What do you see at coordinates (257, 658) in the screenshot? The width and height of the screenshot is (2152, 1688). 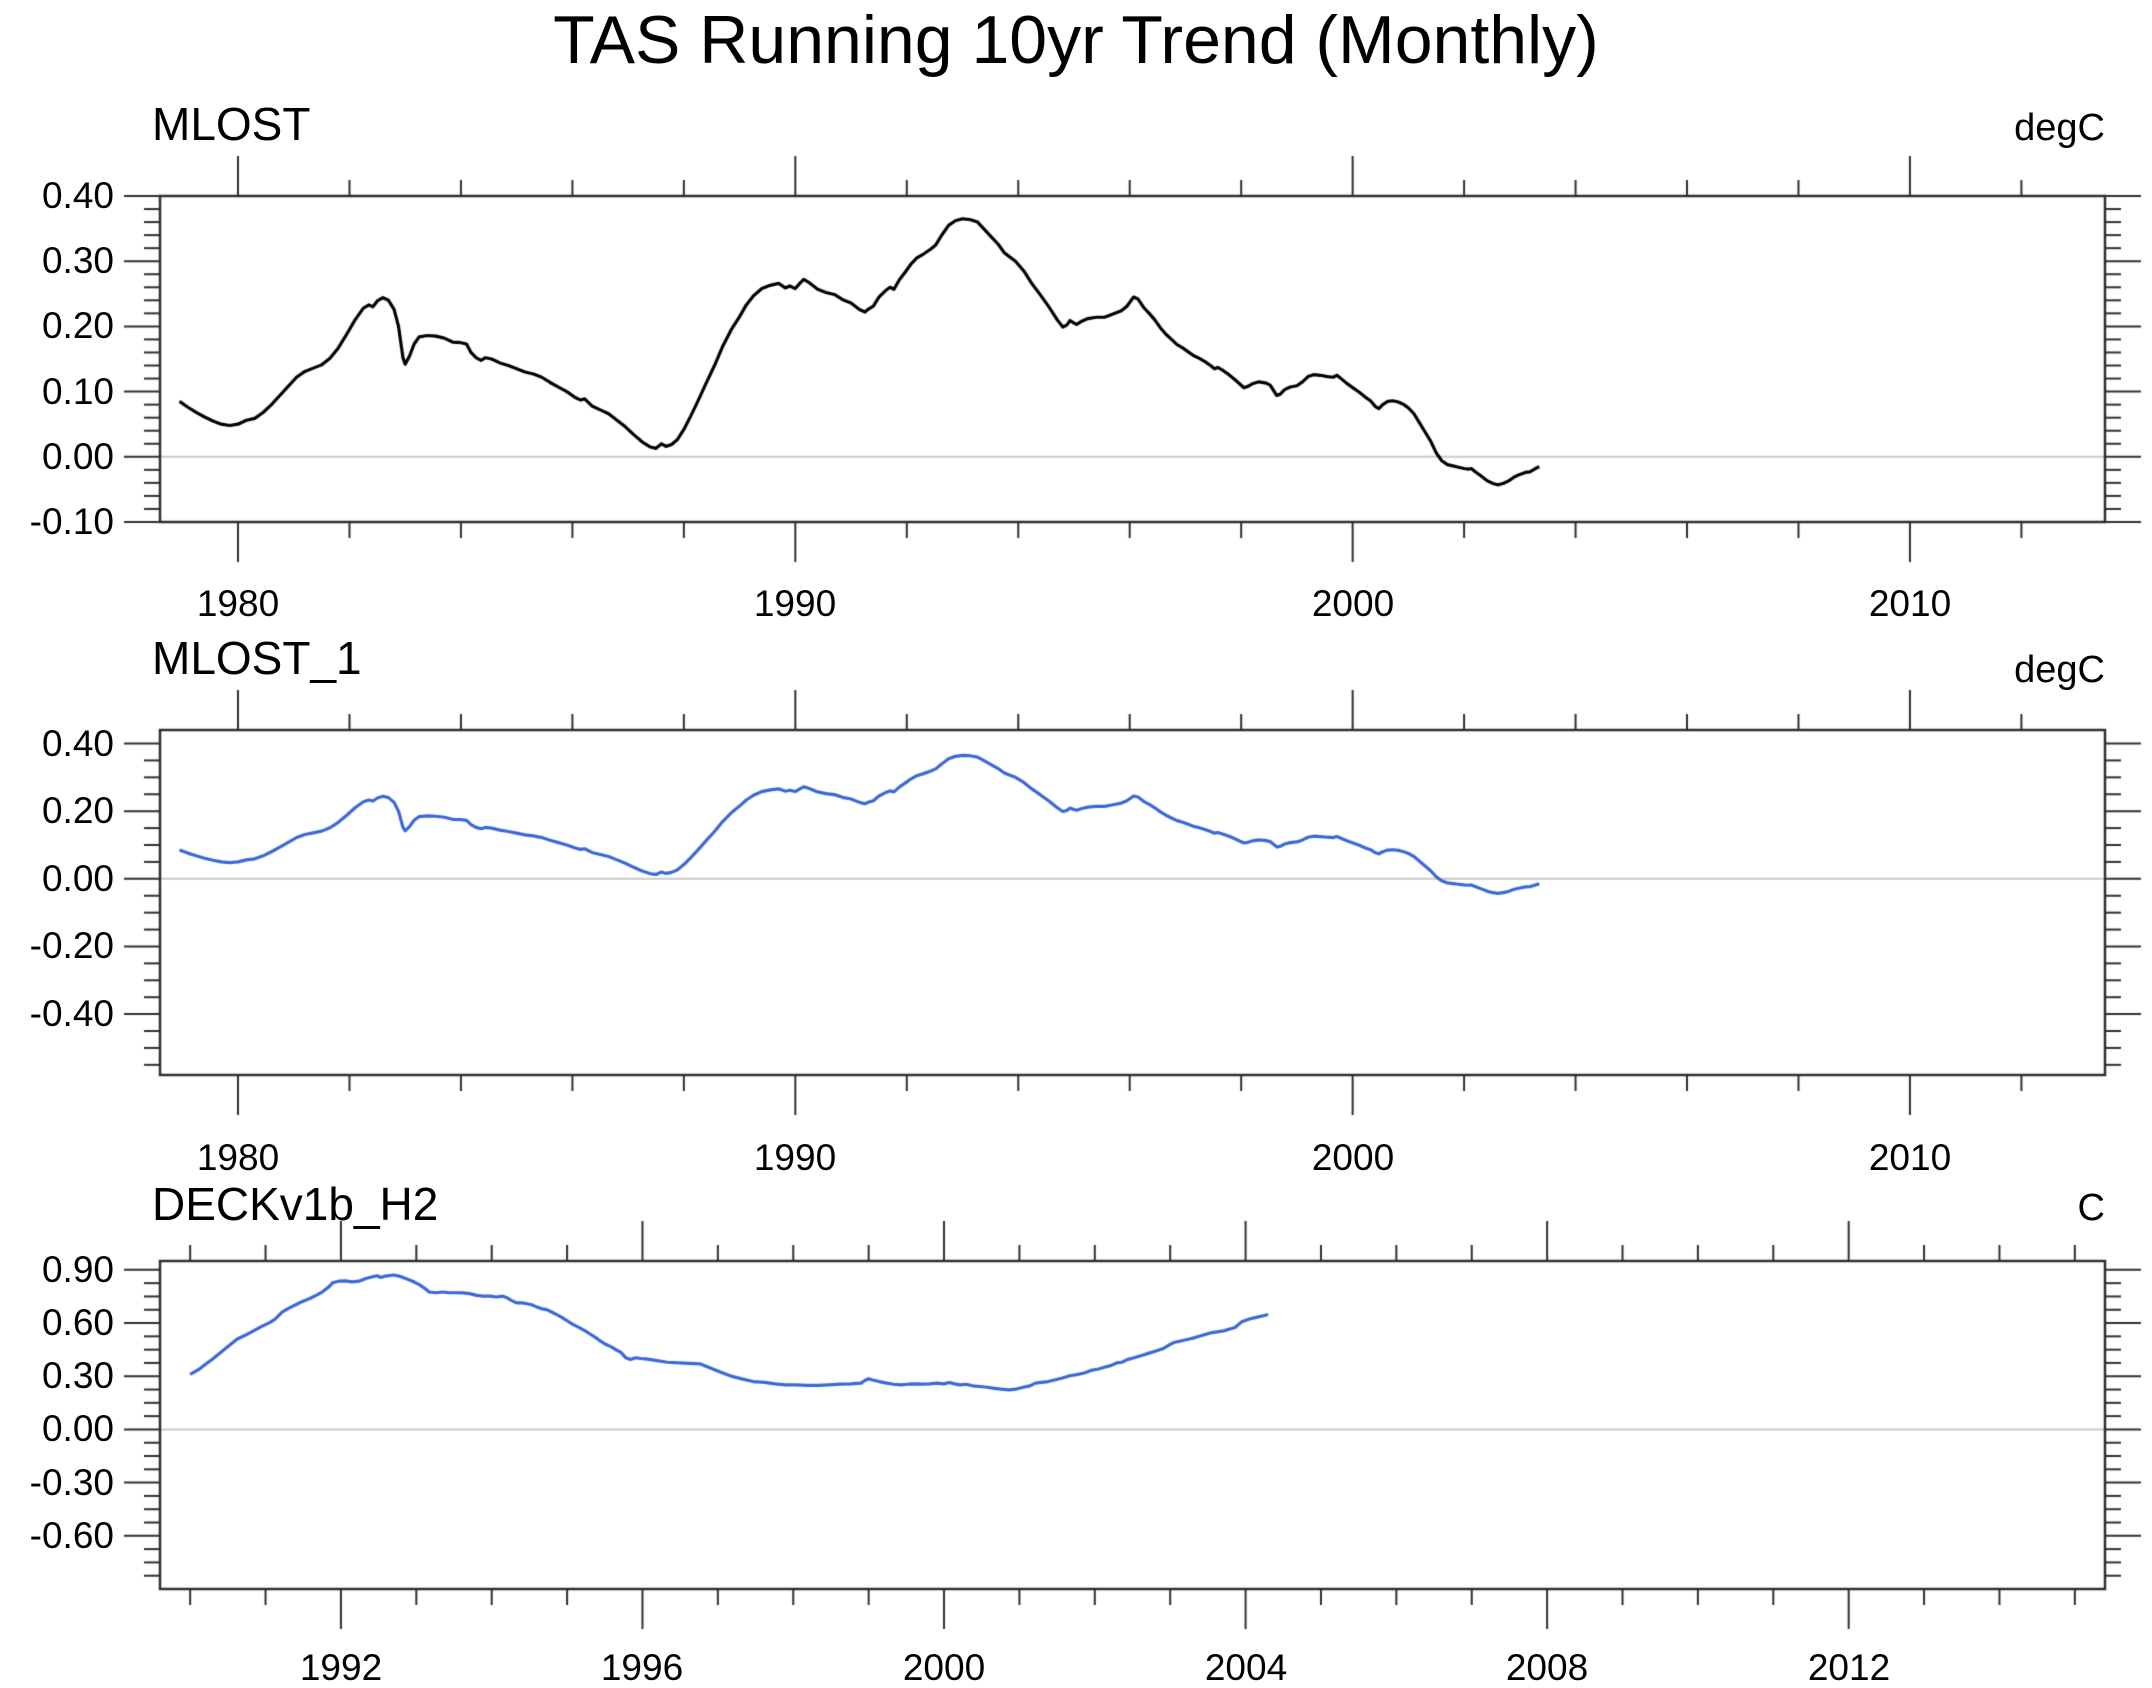 I see `panel-title-mlost-1: MLOST_1` at bounding box center [257, 658].